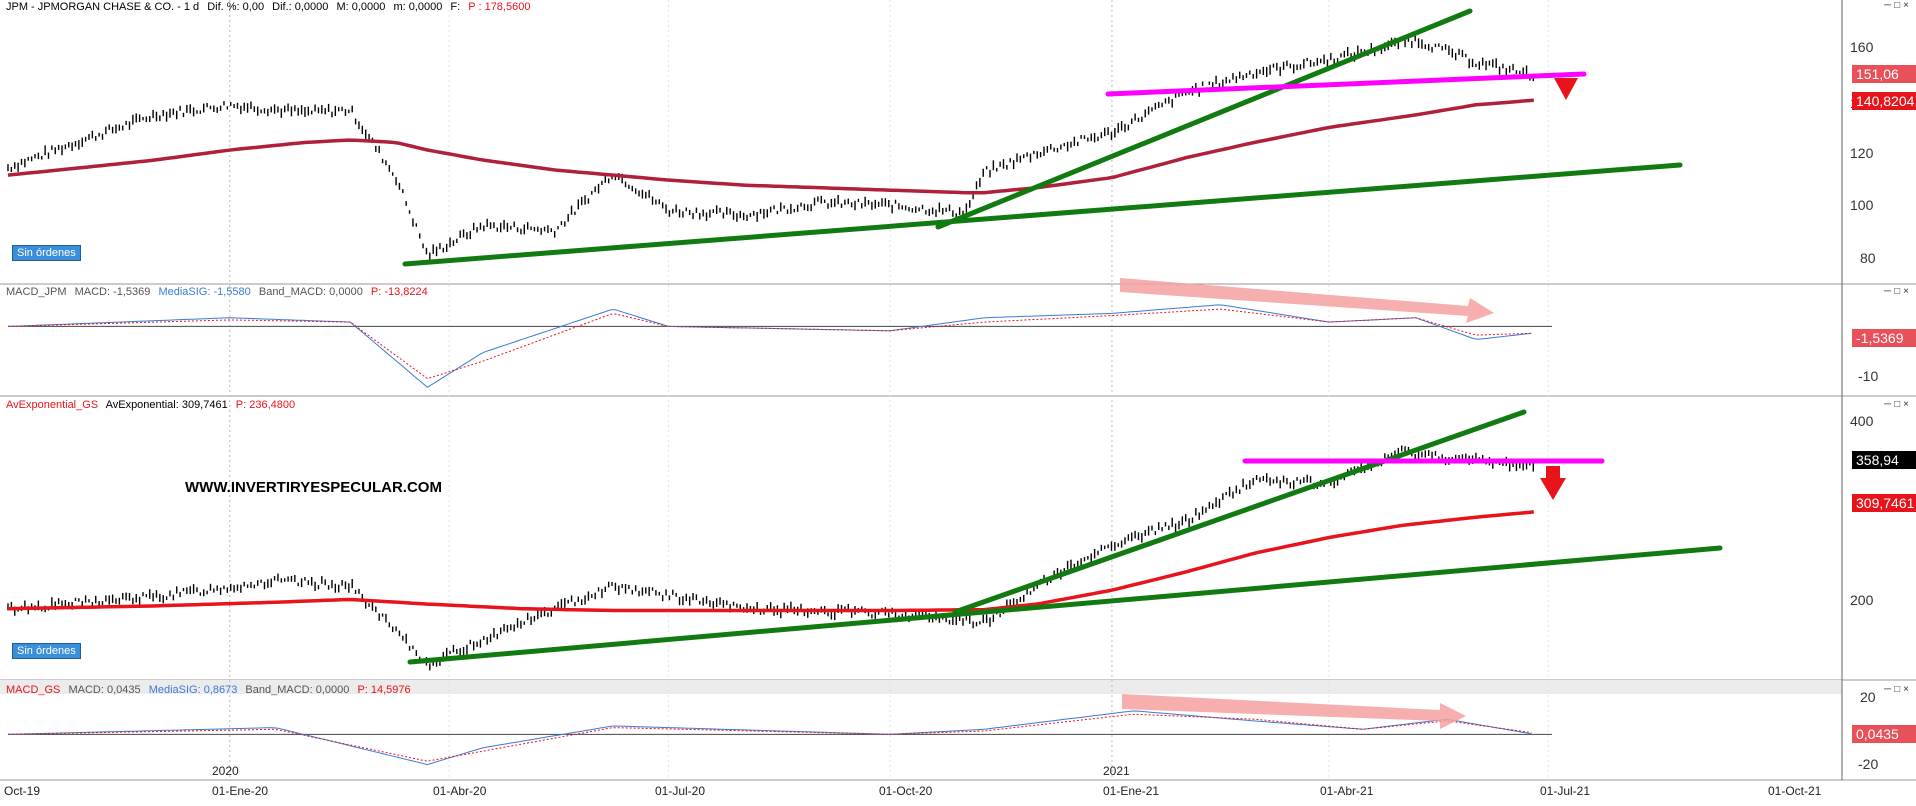 The width and height of the screenshot is (1916, 806). I want to click on jpm-p: P : 178,5600, so click(499, 7).